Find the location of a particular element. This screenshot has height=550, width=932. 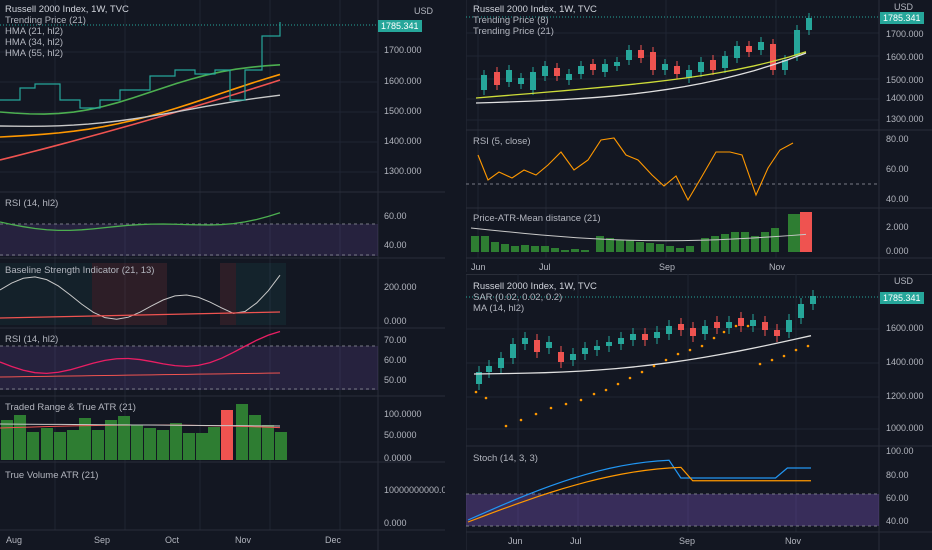

rb-stoch-tick: 100.00 is located at coordinates (900, 451).